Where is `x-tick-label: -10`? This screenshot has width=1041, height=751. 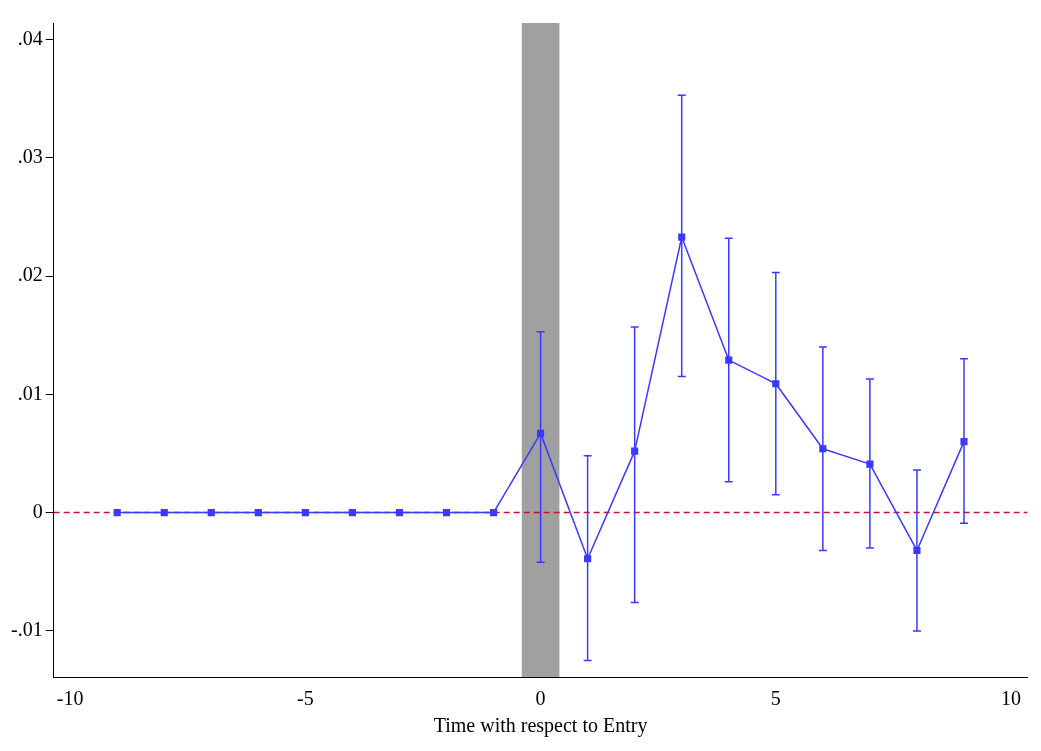
x-tick-label: -10 is located at coordinates (70, 698).